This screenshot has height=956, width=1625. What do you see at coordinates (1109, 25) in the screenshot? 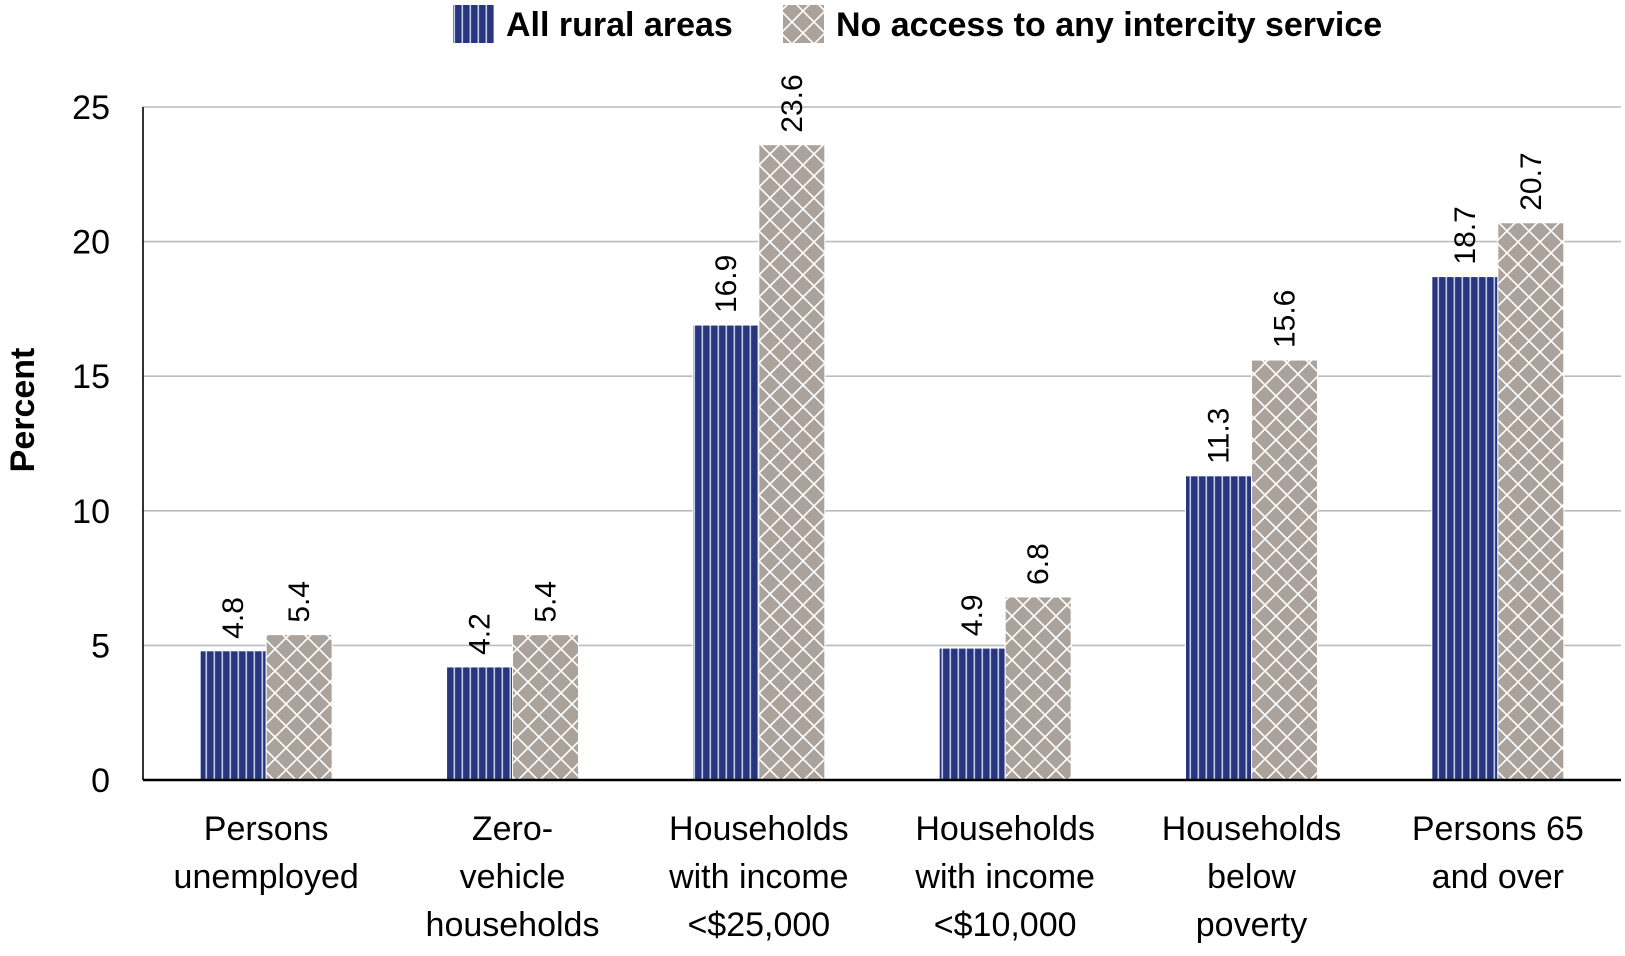
I see `legend-label-series-2: No access to any intercity service` at bounding box center [1109, 25].